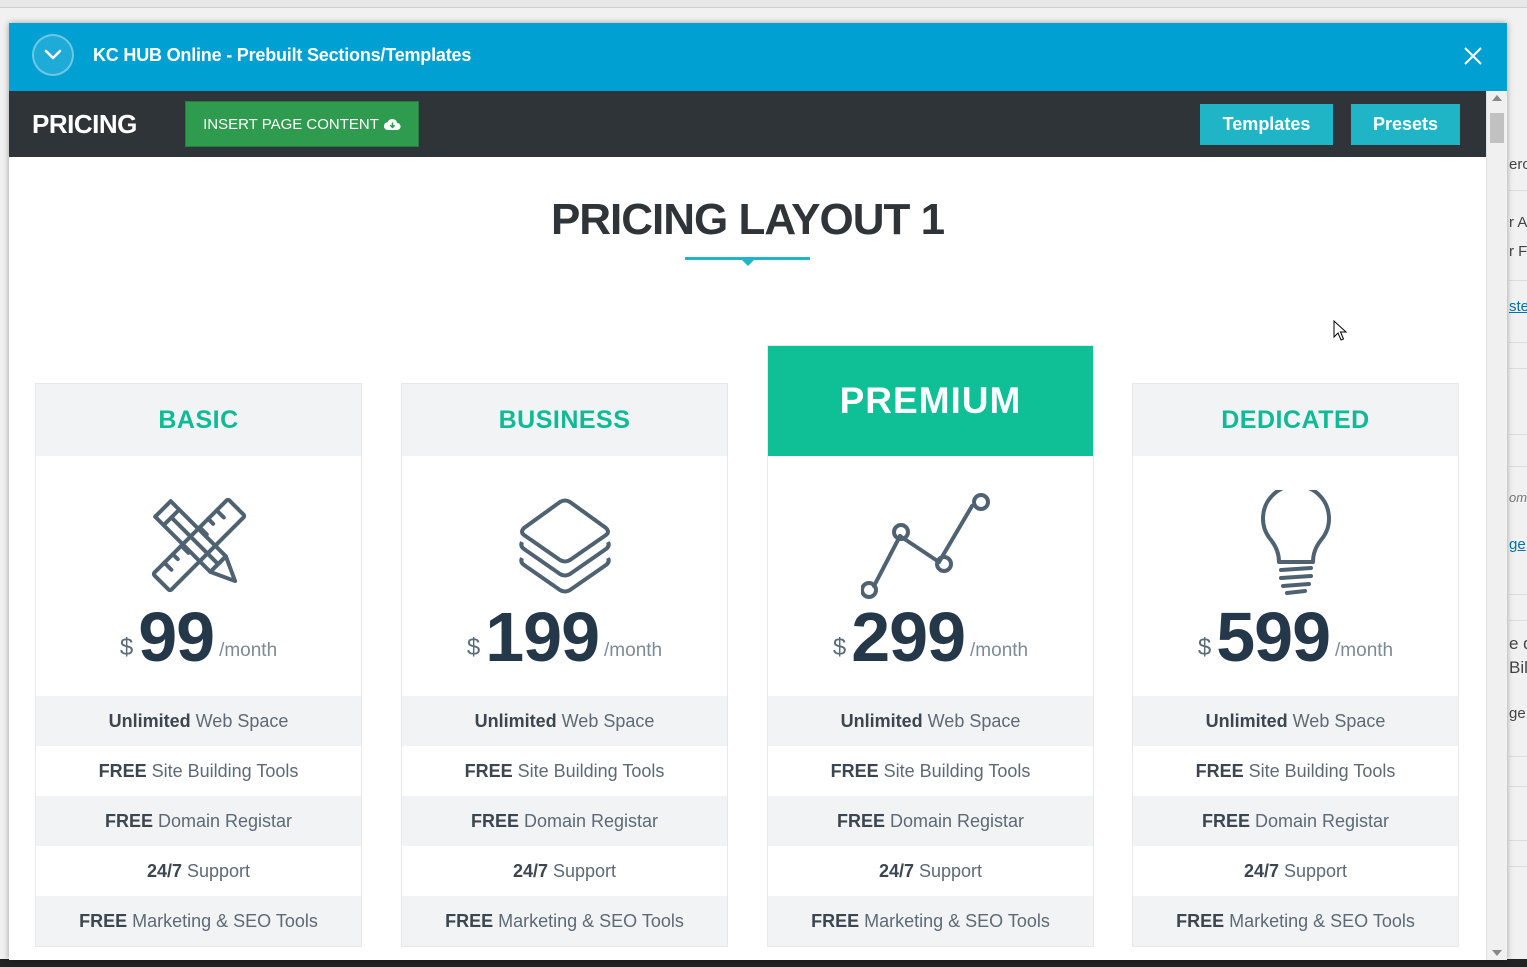 The width and height of the screenshot is (1527, 967). I want to click on plan-name: DEDICATED, so click(1295, 420).